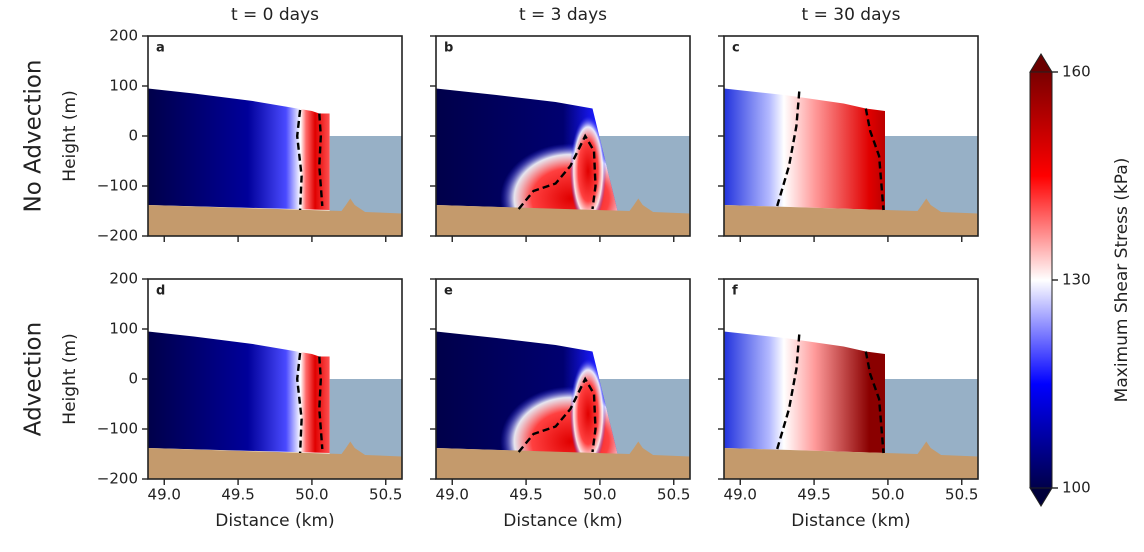 The width and height of the screenshot is (1144, 552). Describe the element at coordinates (736, 48) in the screenshot. I see `panel-label: c` at that location.